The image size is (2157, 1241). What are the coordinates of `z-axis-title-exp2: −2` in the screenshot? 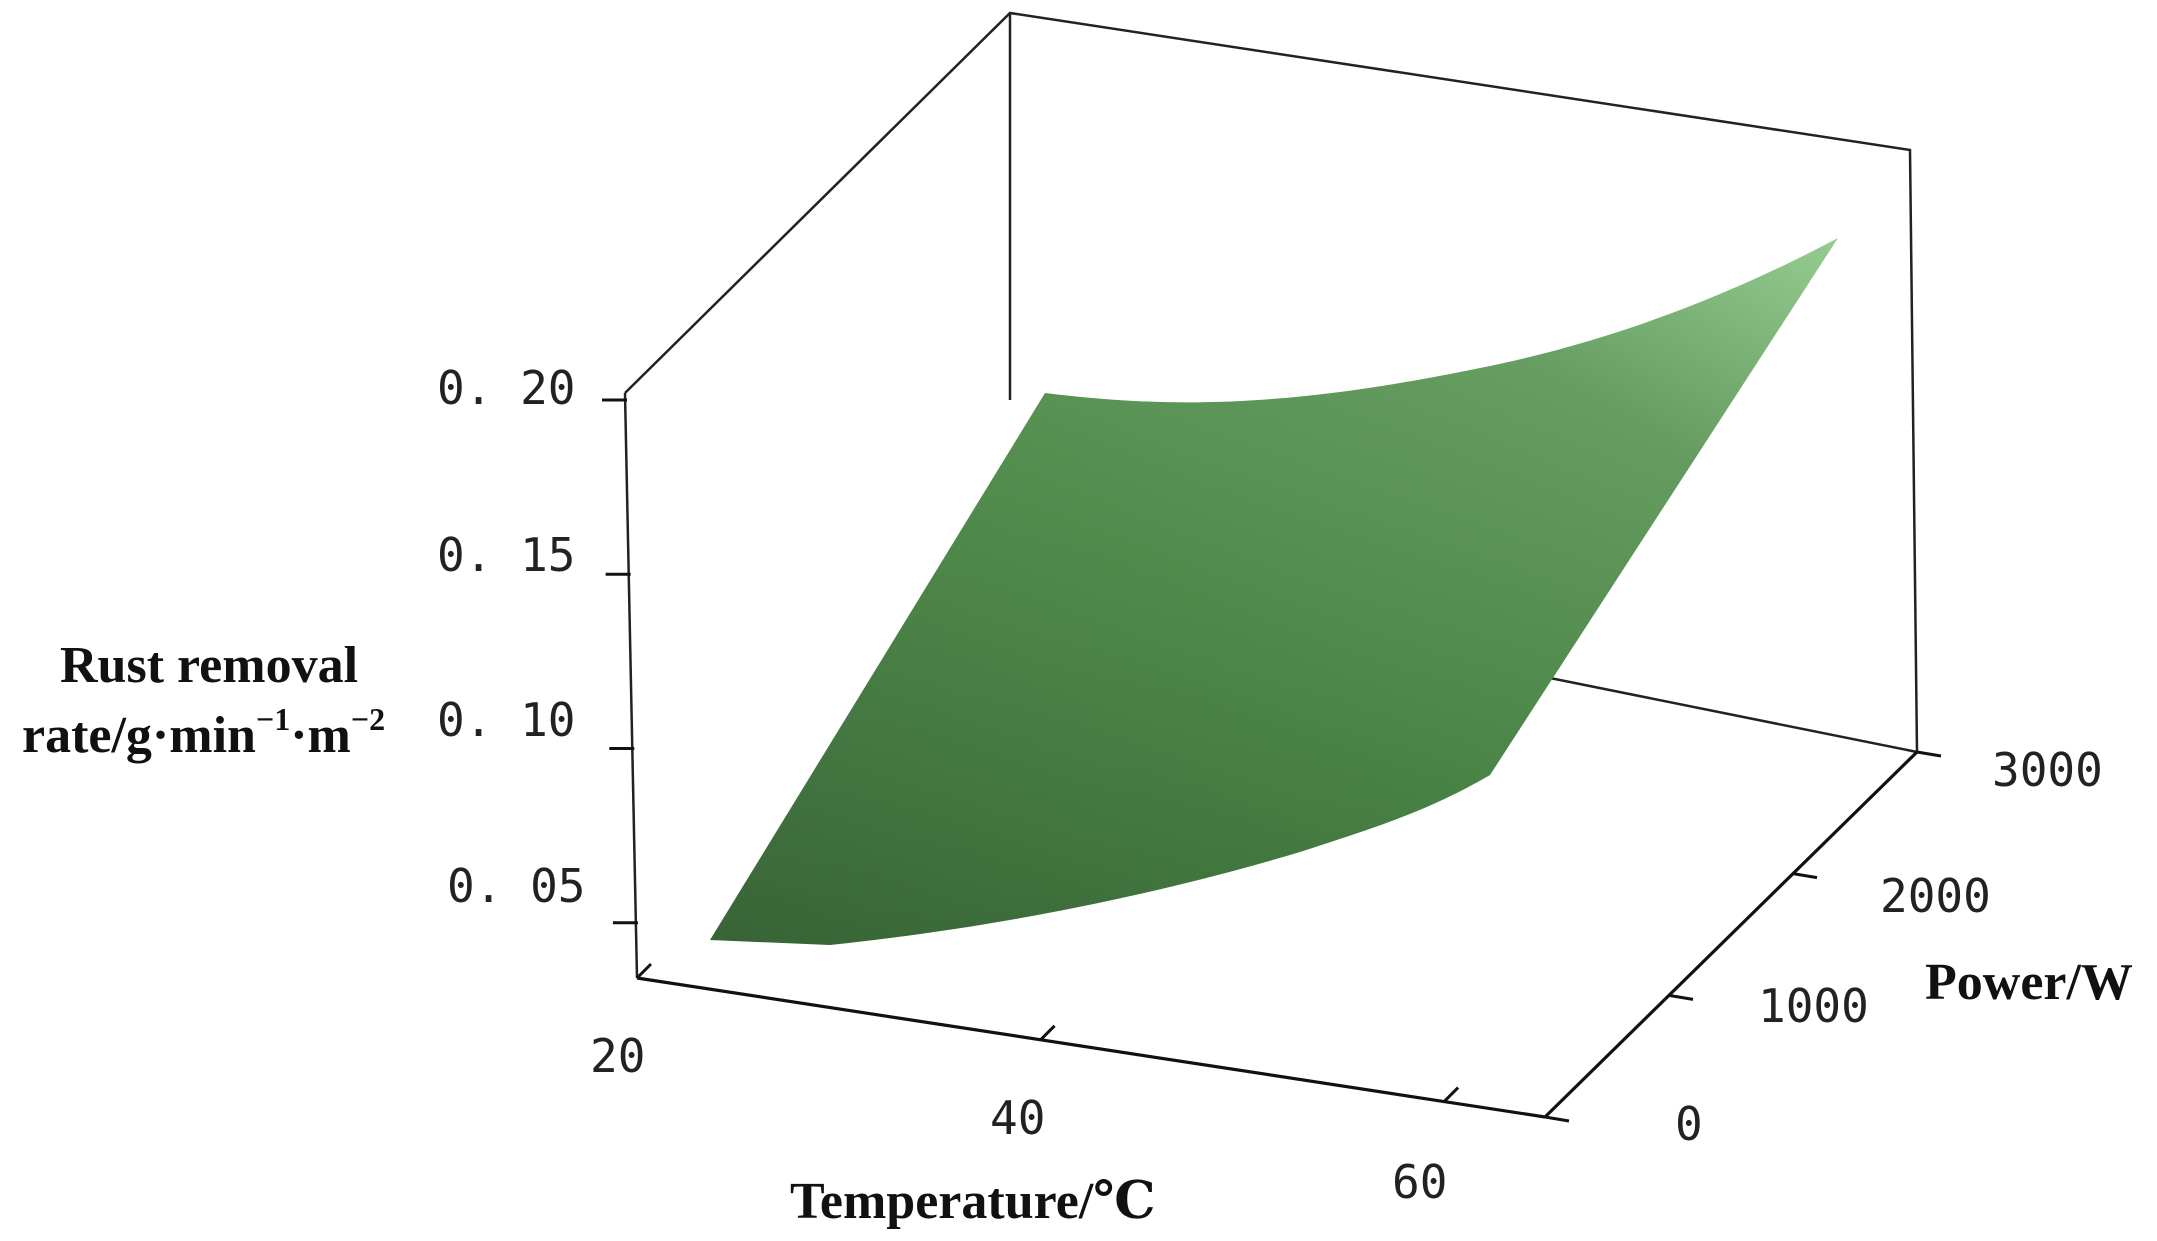 It's located at (368, 719).